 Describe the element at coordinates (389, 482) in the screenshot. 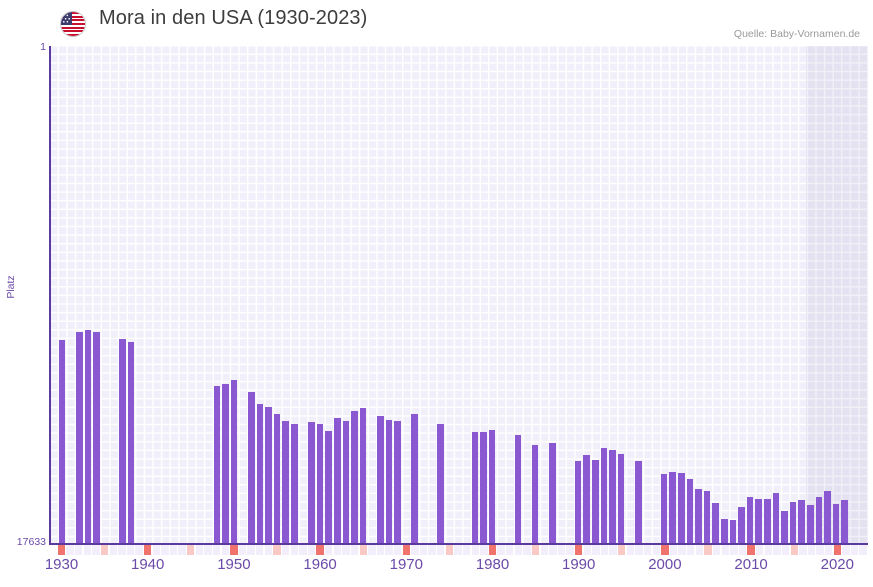

I see `bar-1968` at that location.